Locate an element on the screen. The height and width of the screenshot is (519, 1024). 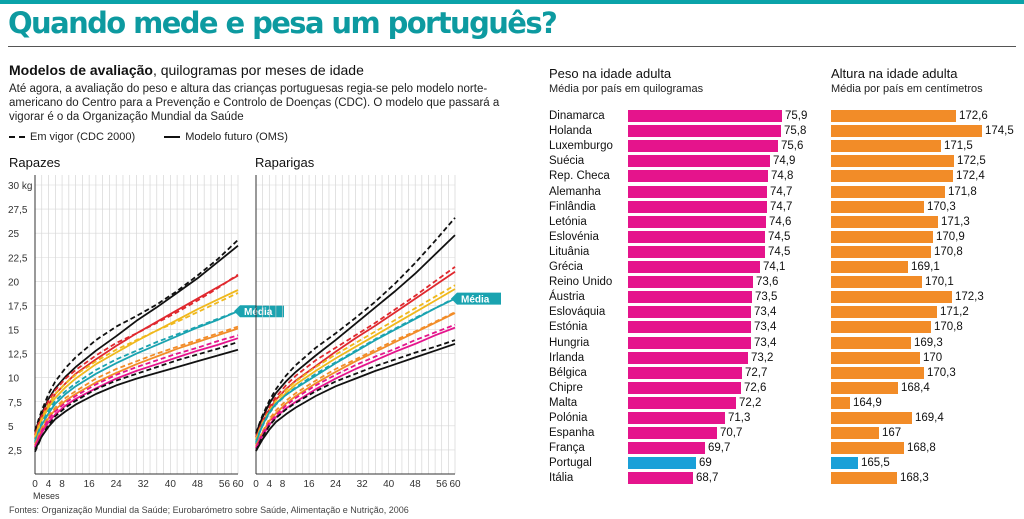
weight-value: 71,3 is located at coordinates (739, 418).